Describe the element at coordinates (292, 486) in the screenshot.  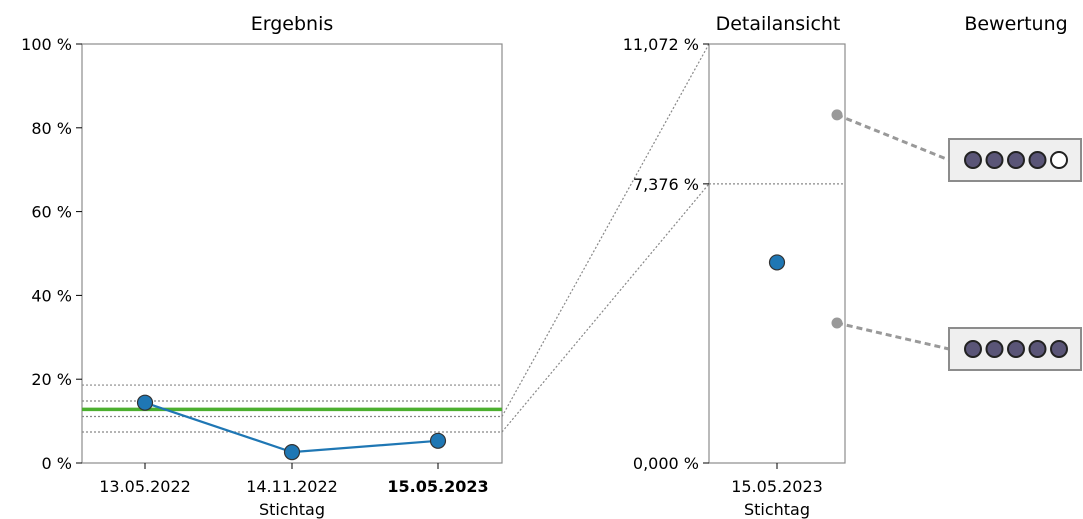
I see `ergebnis-xtick-label: 14.11.2022` at that location.